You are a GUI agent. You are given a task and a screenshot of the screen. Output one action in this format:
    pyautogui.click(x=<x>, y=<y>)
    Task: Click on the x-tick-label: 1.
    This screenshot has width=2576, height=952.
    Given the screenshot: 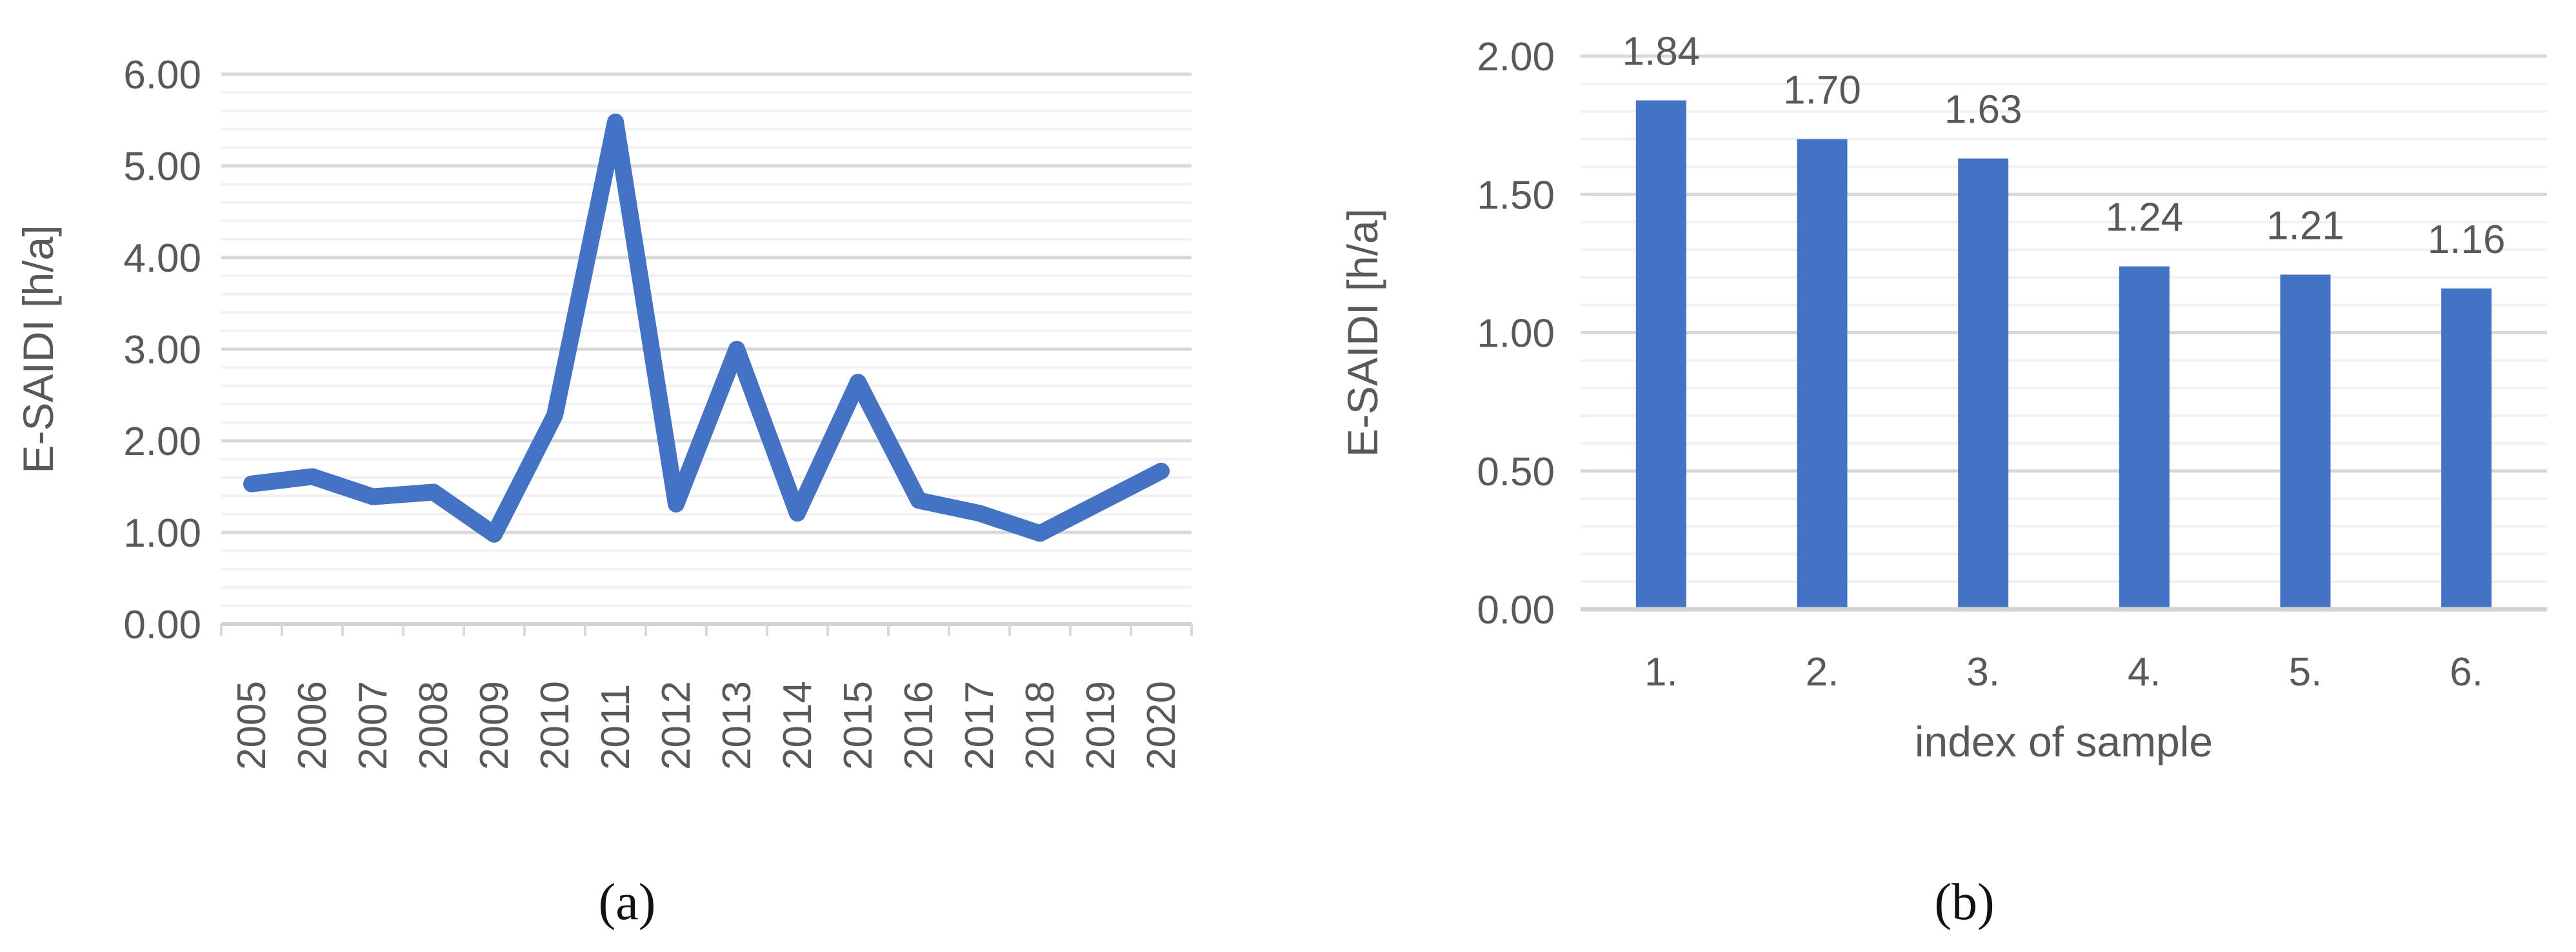 What is the action you would take?
    pyautogui.click(x=1661, y=672)
    